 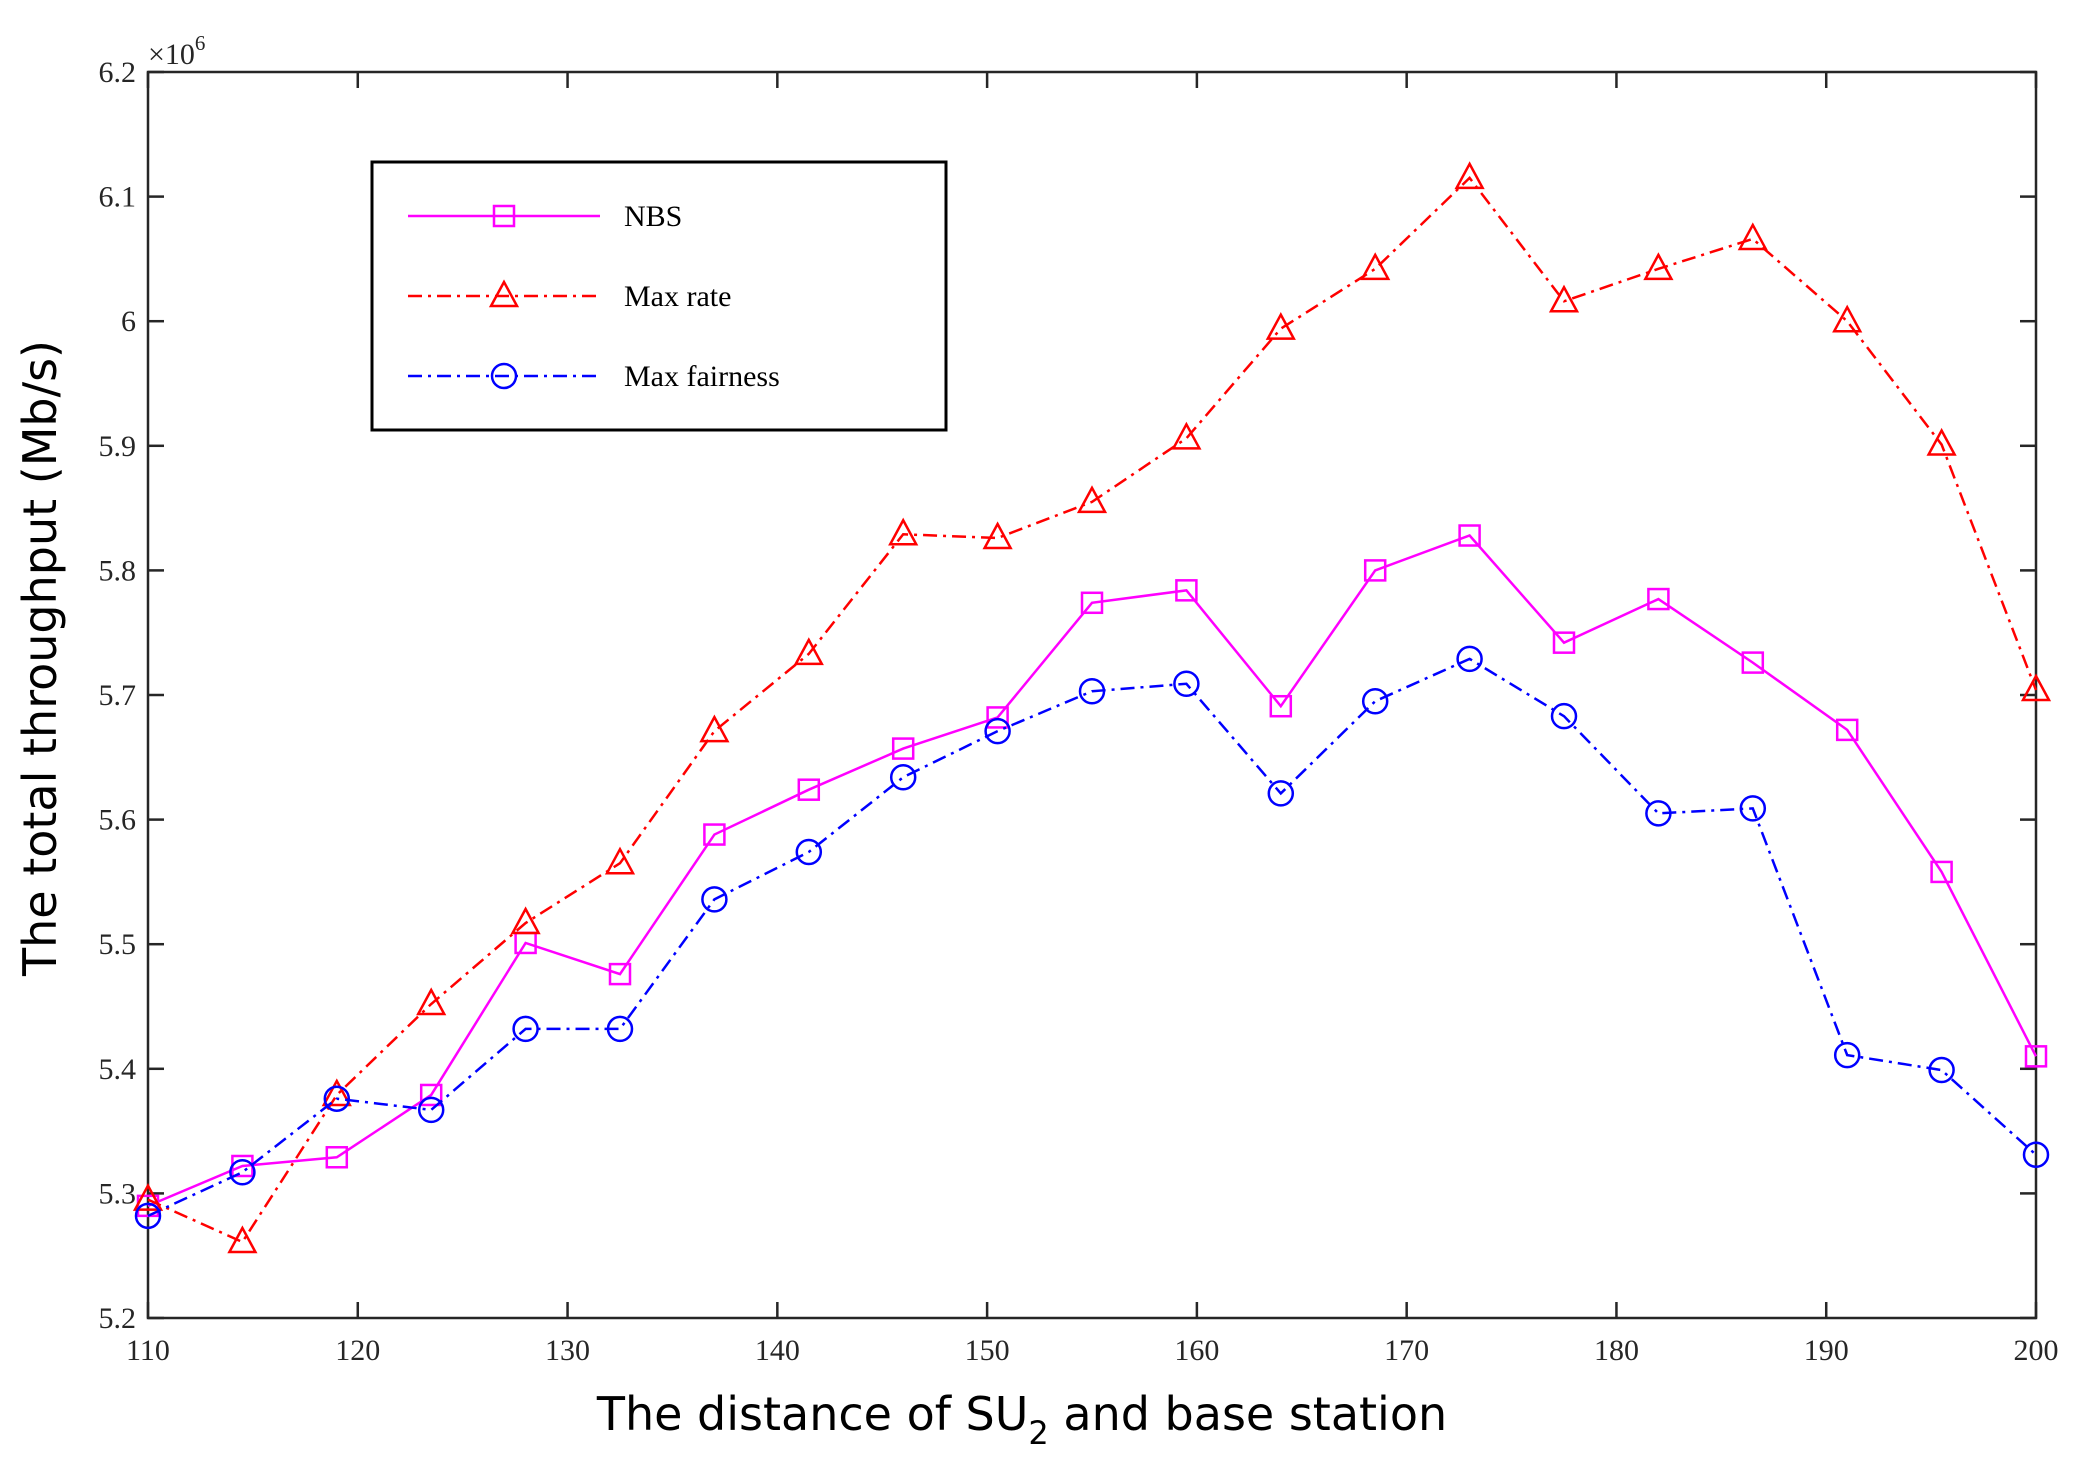 What do you see at coordinates (567, 1350) in the screenshot?
I see `x-tick-label: 130` at bounding box center [567, 1350].